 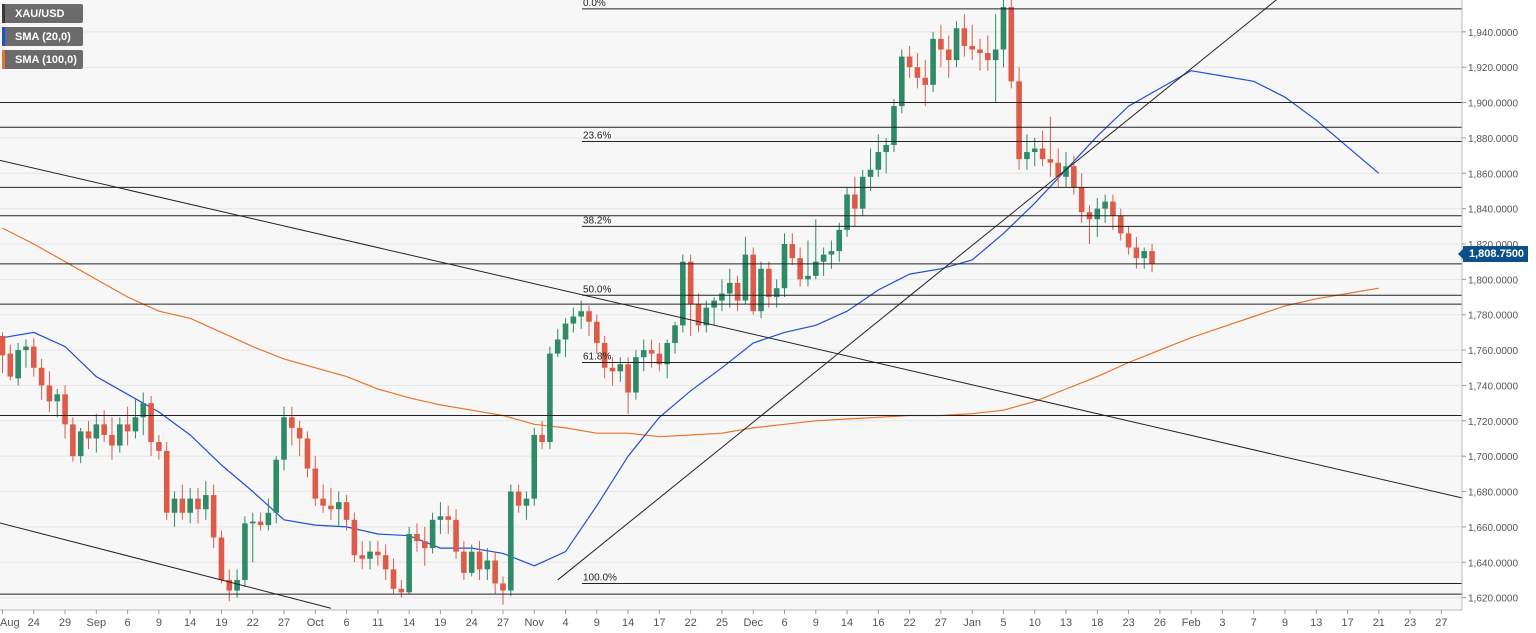 What do you see at coordinates (1493, 174) in the screenshot?
I see `y-tick-label-4: 1,860.0000` at bounding box center [1493, 174].